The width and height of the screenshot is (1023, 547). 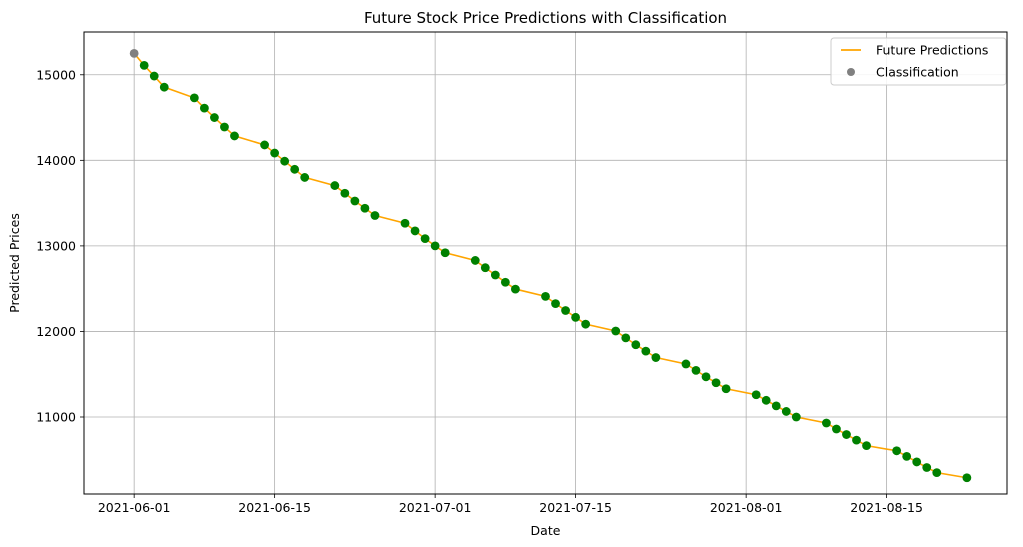 I want to click on legend: Future Predictions Classification, so click(x=918, y=61).